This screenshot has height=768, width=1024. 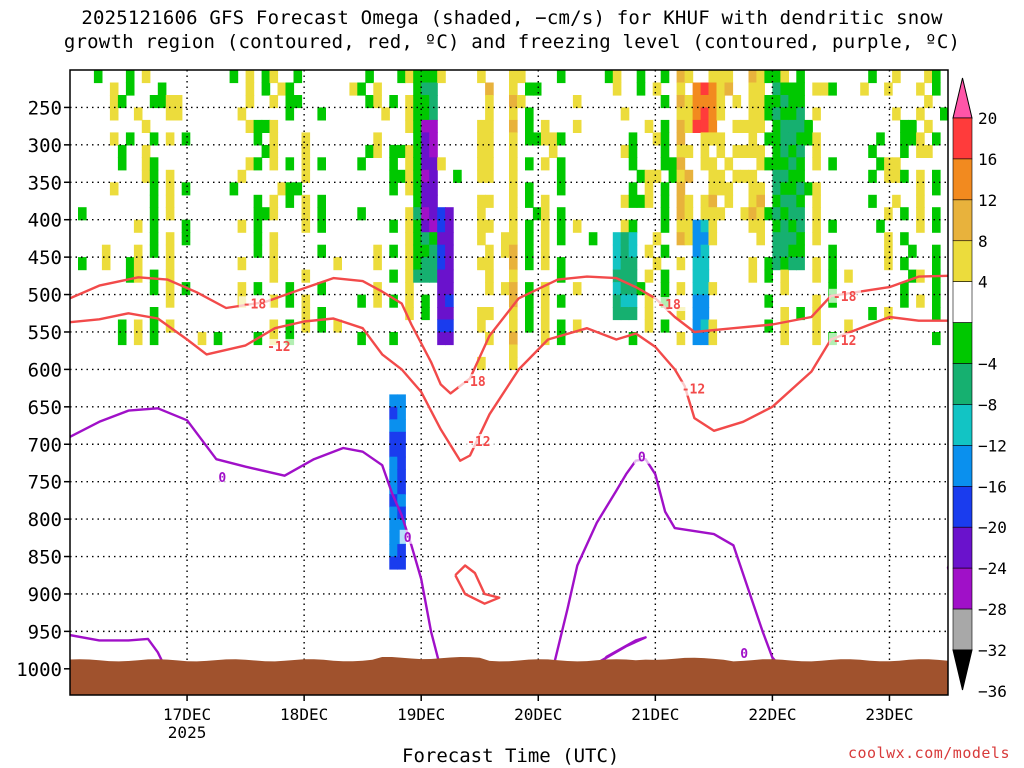 What do you see at coordinates (928, 753) in the screenshot?
I see `site-credit: coolwx.com/models` at bounding box center [928, 753].